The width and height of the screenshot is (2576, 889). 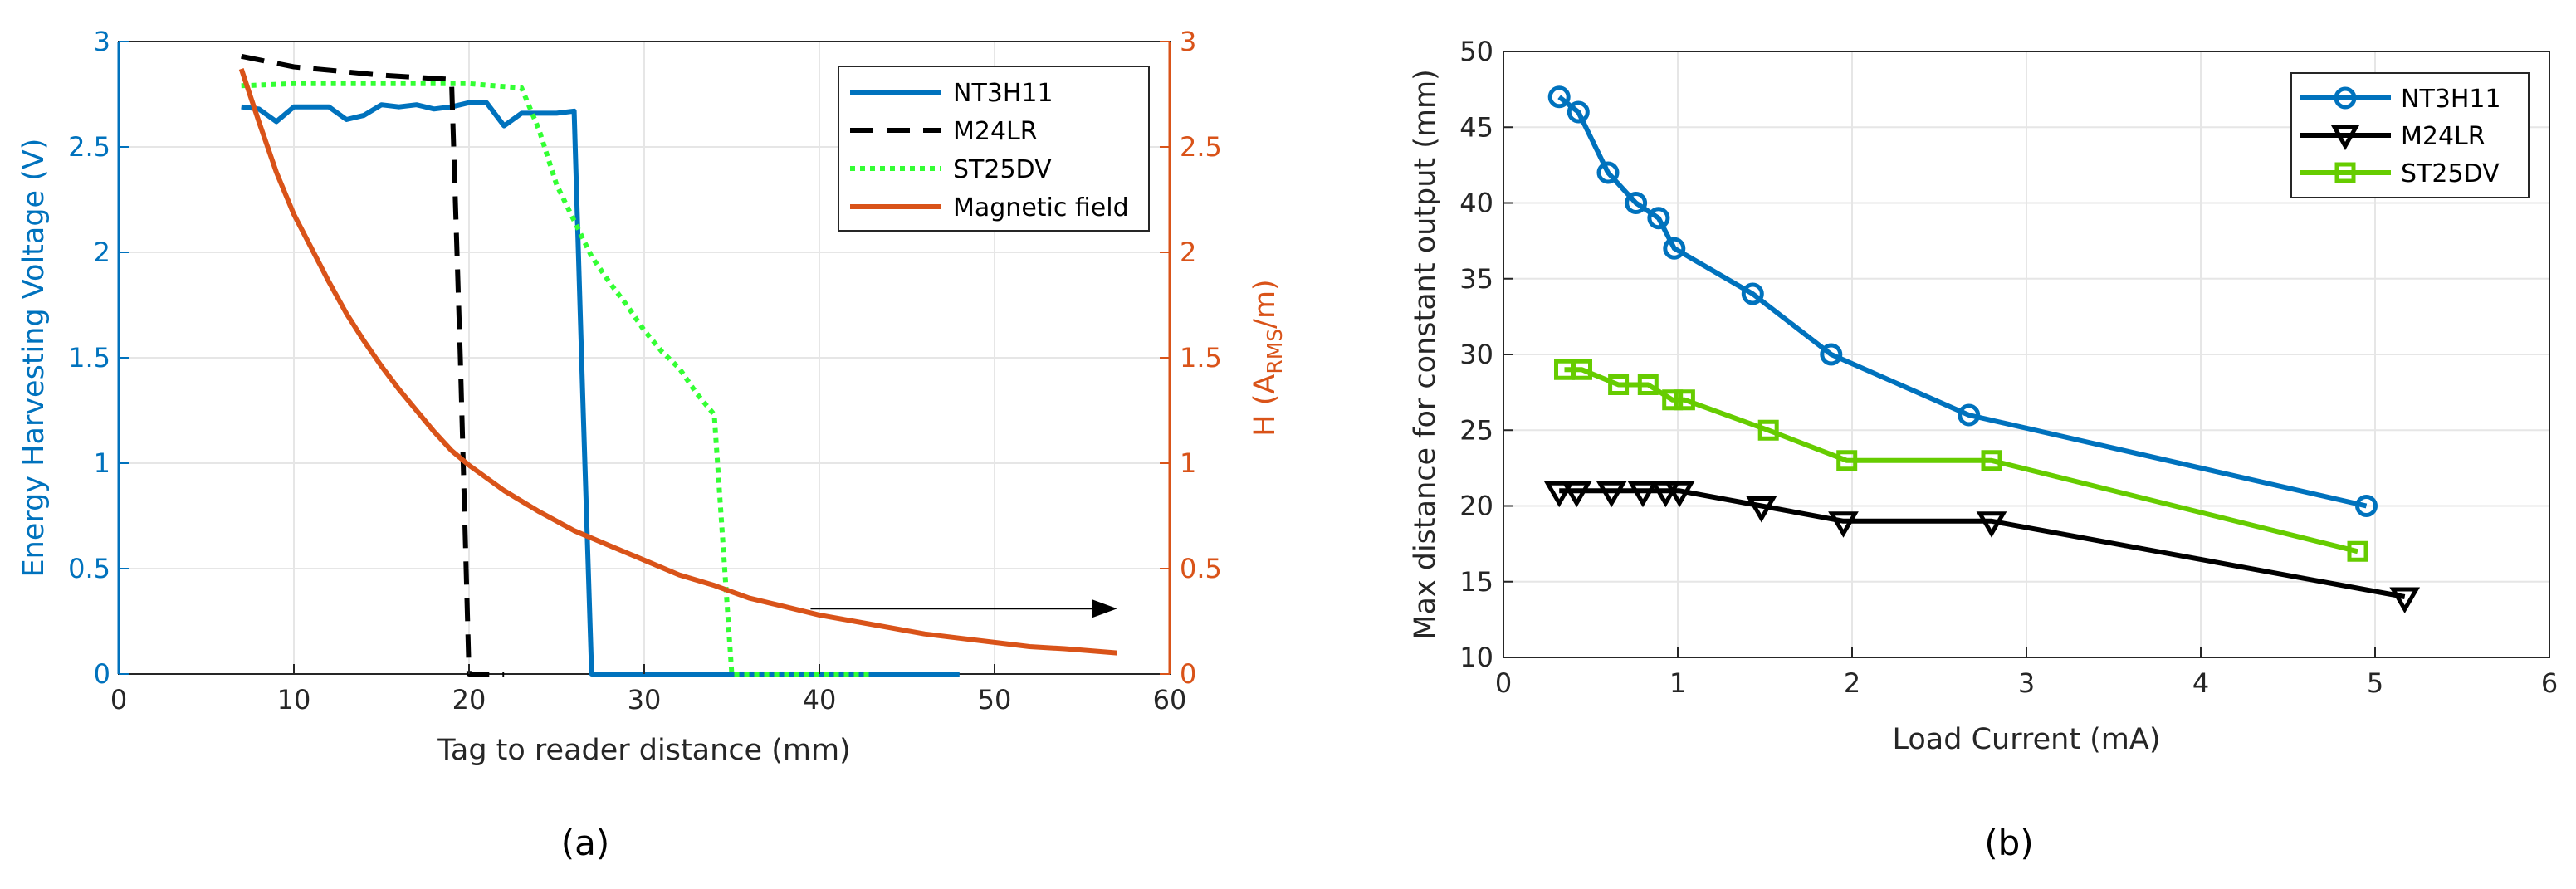 I want to click on panel-b-y-axis-label: Max distance for constant output (mm), so click(x=1425, y=355).